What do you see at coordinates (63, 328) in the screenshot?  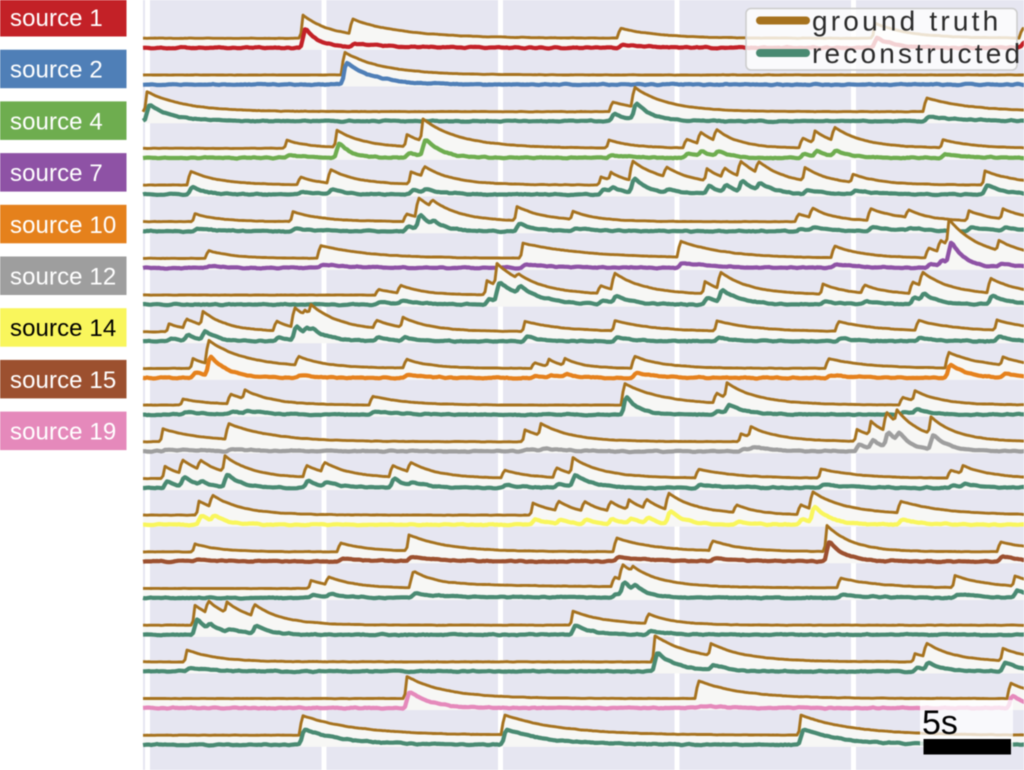 I see `svg-text: source 14` at bounding box center [63, 328].